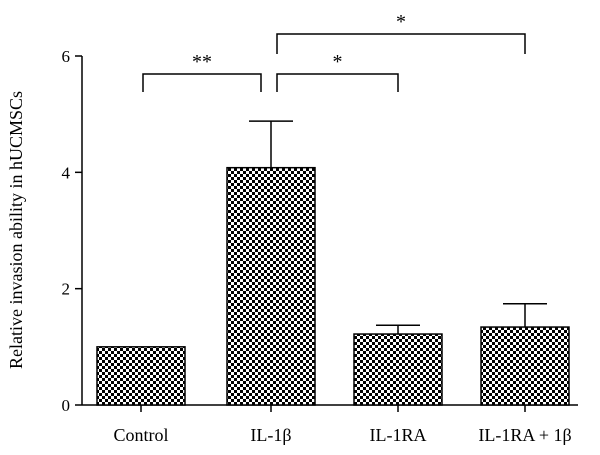 The image size is (600, 455). What do you see at coordinates (398, 435) in the screenshot?
I see `x-tick-label: IL-1RA` at bounding box center [398, 435].